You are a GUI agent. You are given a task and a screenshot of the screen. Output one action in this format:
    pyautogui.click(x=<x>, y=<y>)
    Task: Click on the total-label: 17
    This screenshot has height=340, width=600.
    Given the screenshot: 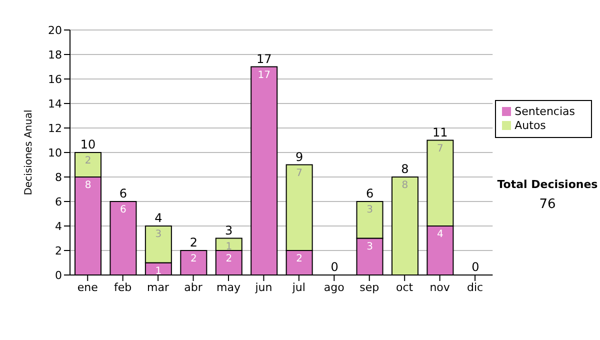 What is the action you would take?
    pyautogui.click(x=264, y=59)
    